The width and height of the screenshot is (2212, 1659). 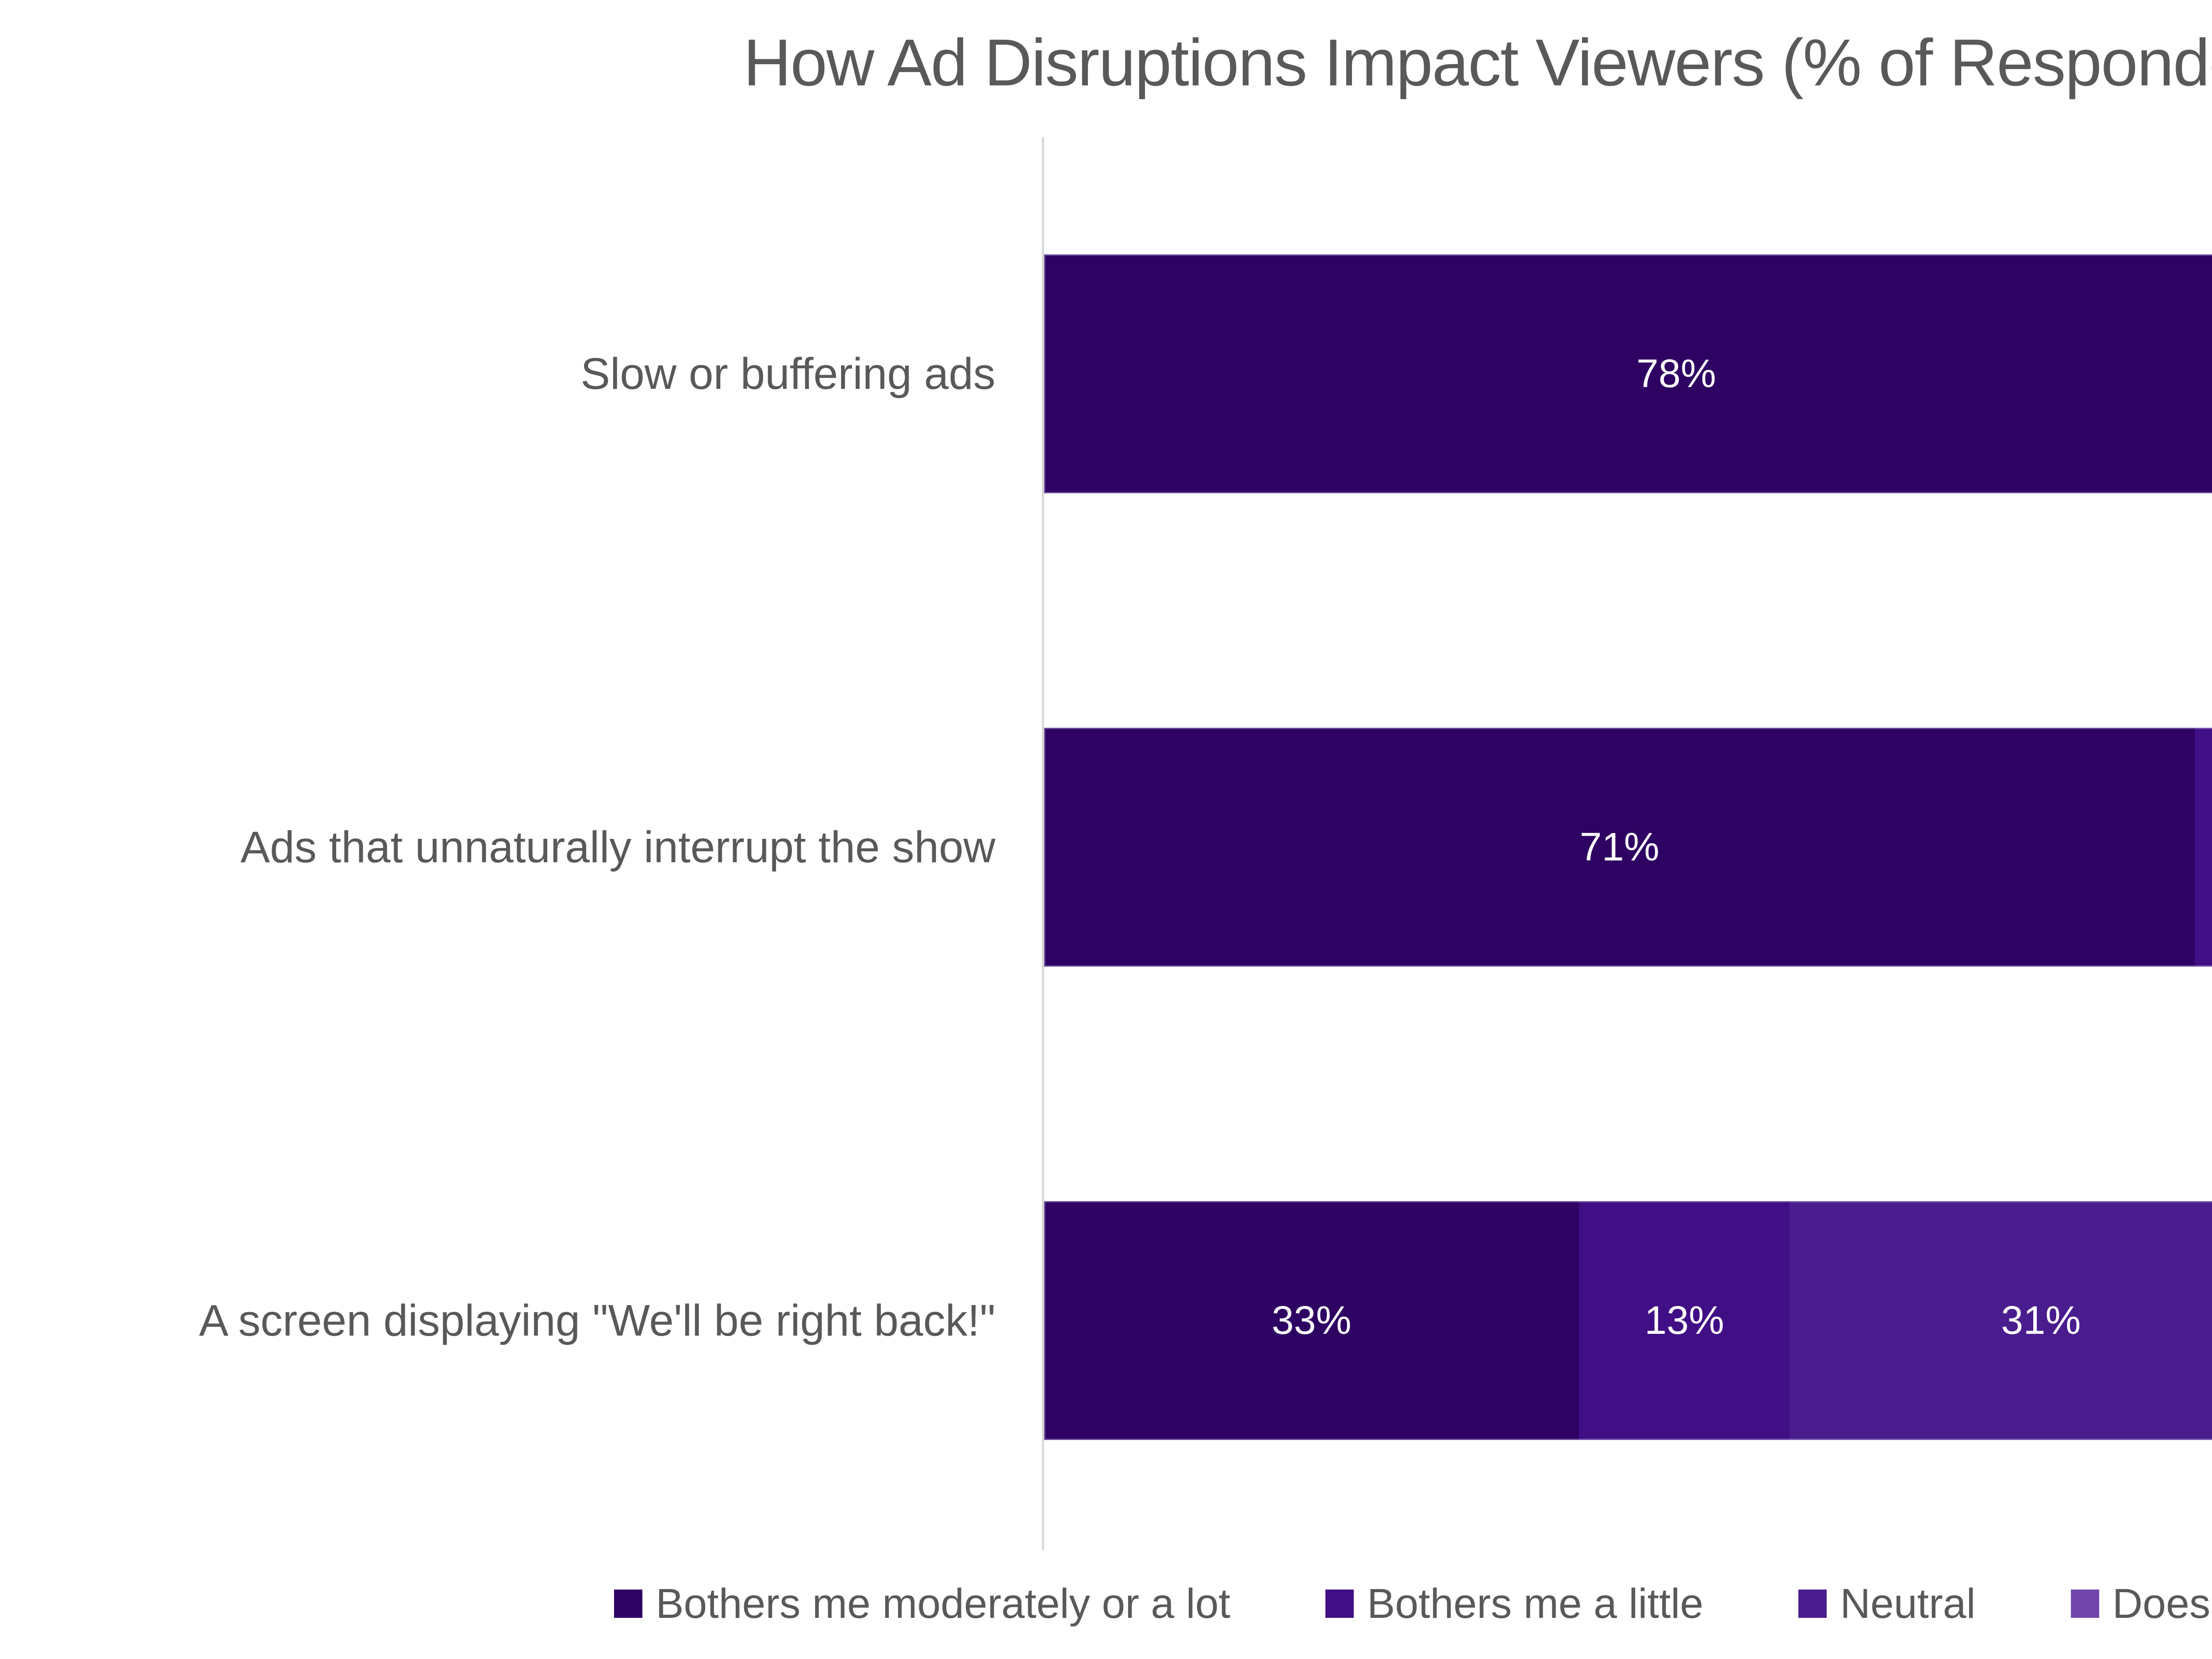 What do you see at coordinates (2041, 1321) in the screenshot?
I see `data-label: 31%` at bounding box center [2041, 1321].